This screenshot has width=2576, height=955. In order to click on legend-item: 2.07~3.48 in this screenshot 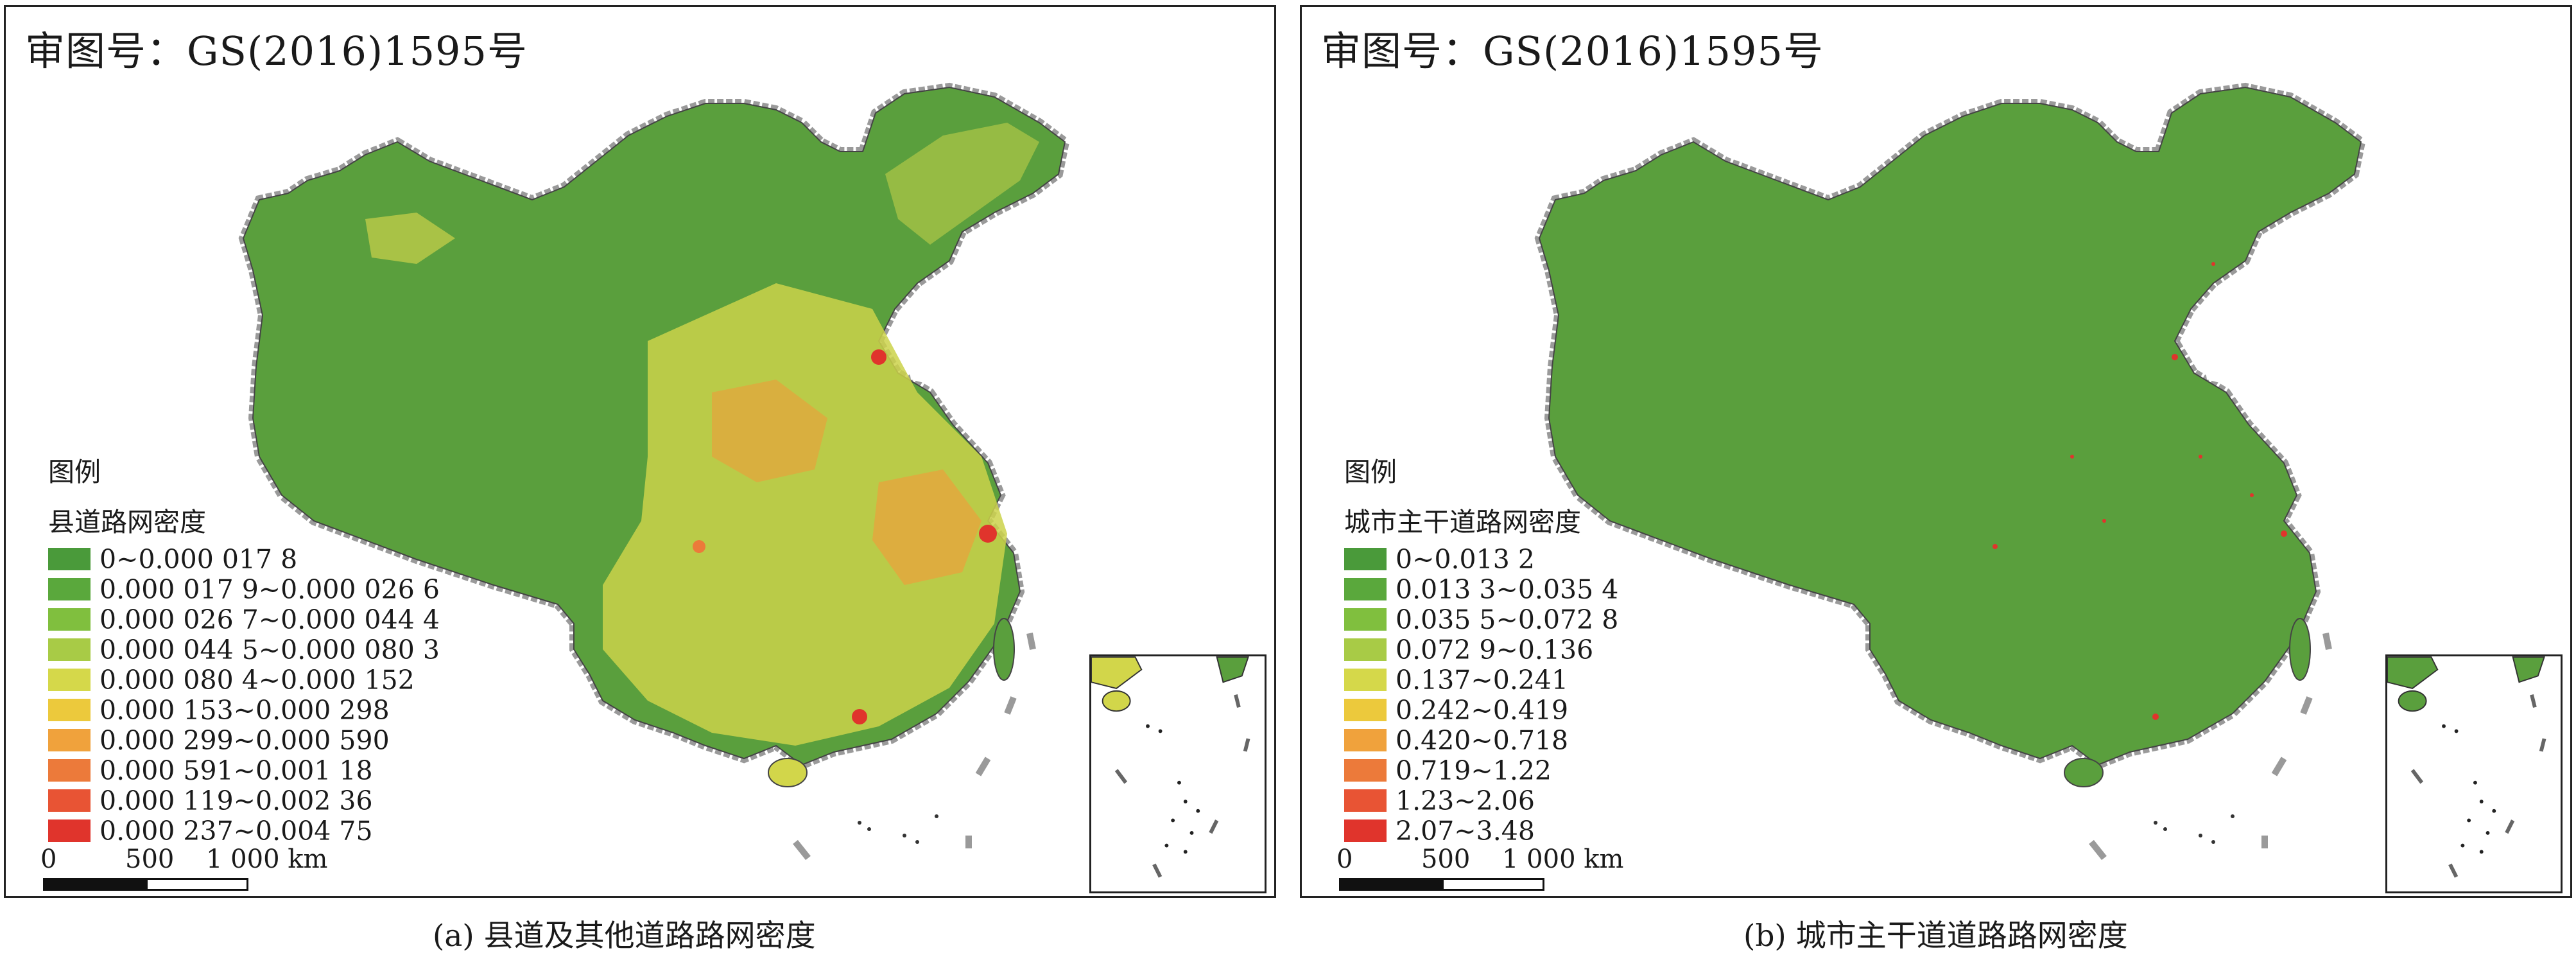, I will do `click(1481, 831)`.